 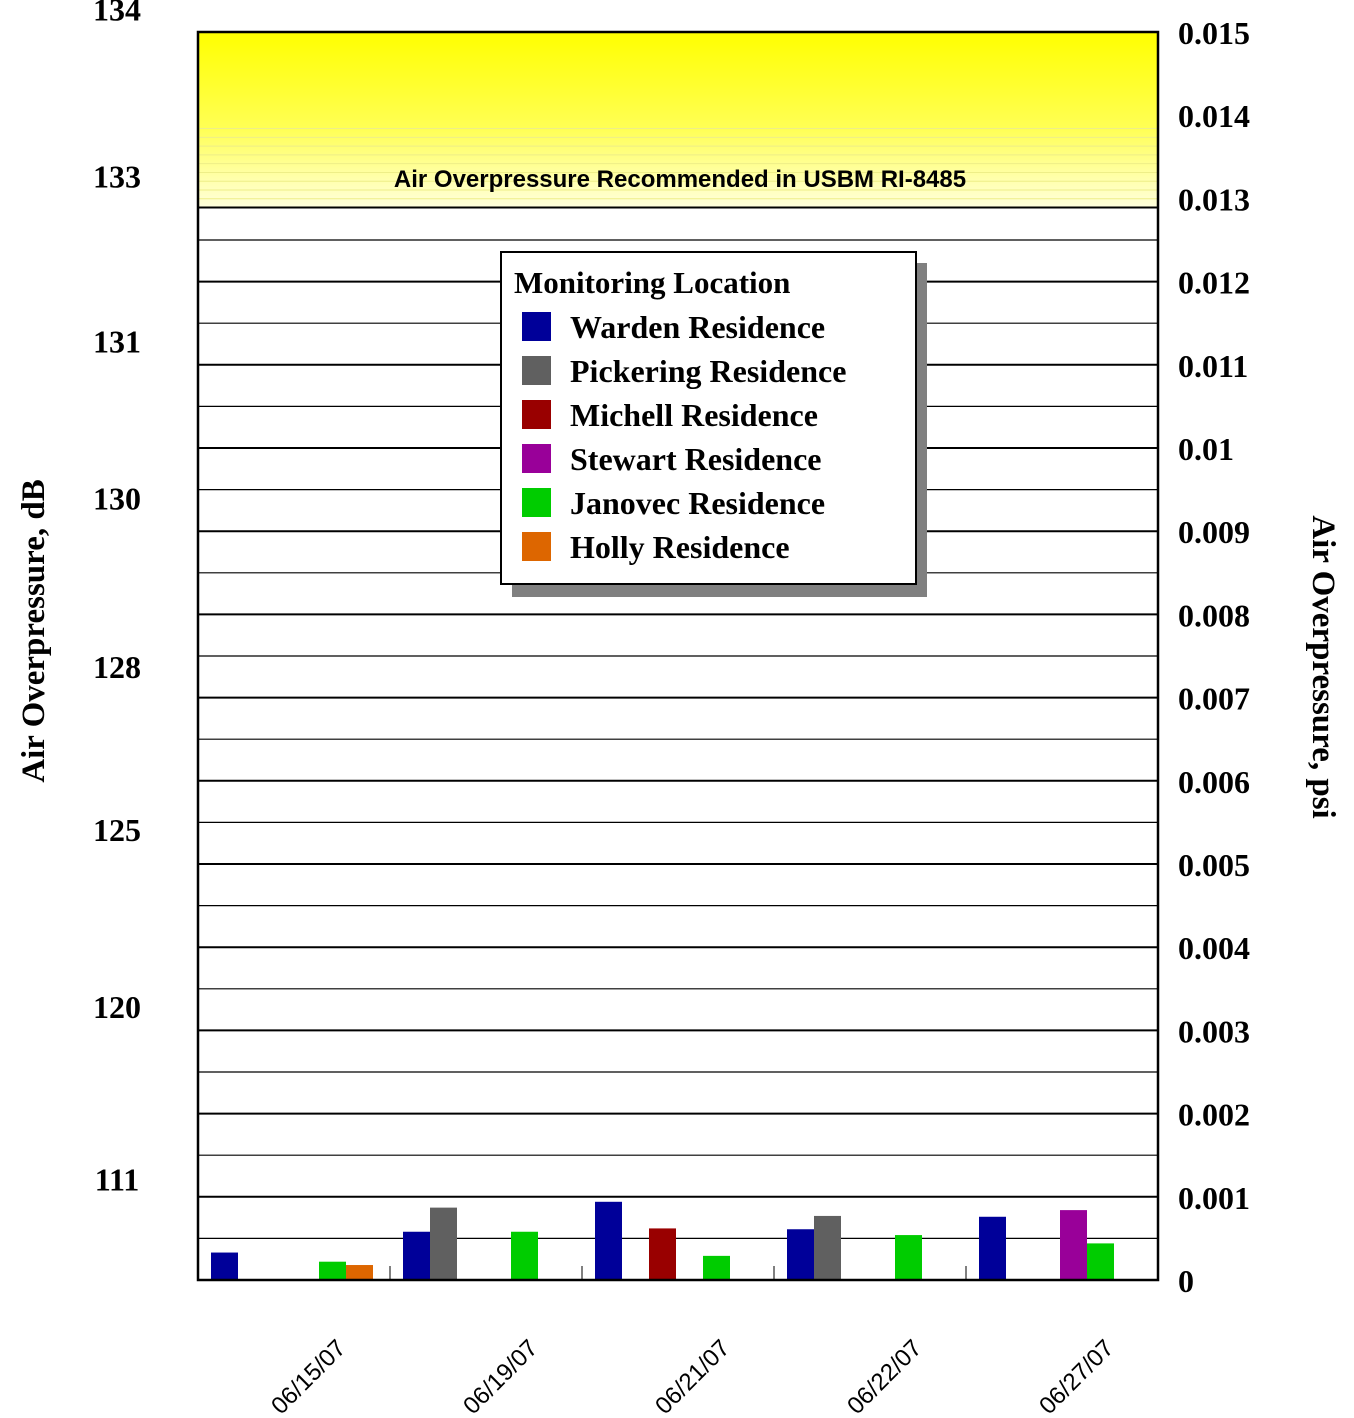 What do you see at coordinates (1214, 33) in the screenshot?
I see `y-right-tick-label: 0.015` at bounding box center [1214, 33].